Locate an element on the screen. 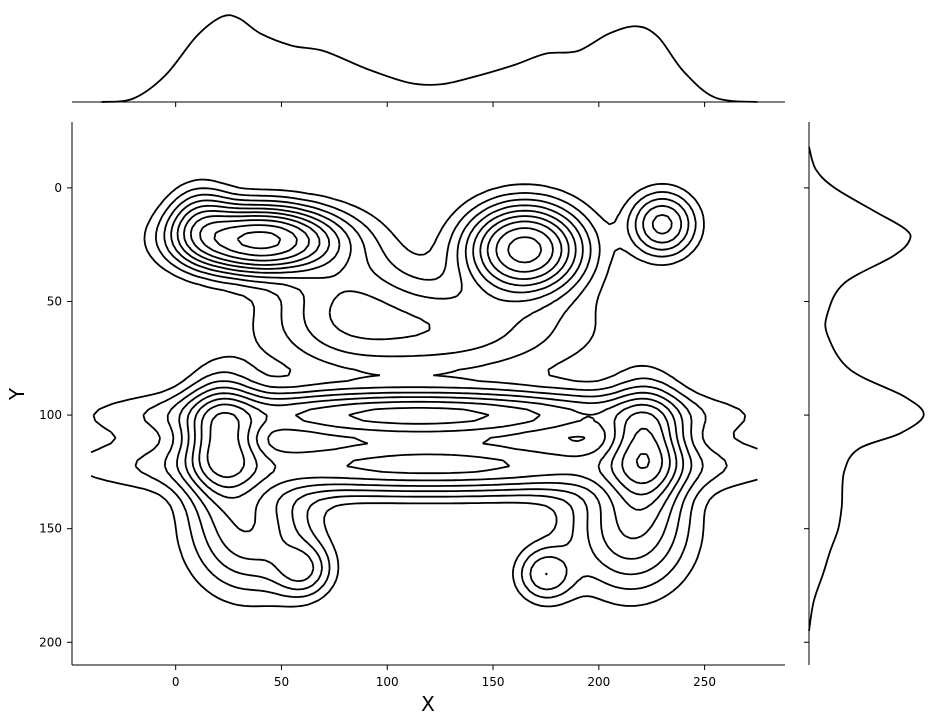 This screenshot has height=724, width=942. x-tick-label-4: 200 is located at coordinates (598, 682).